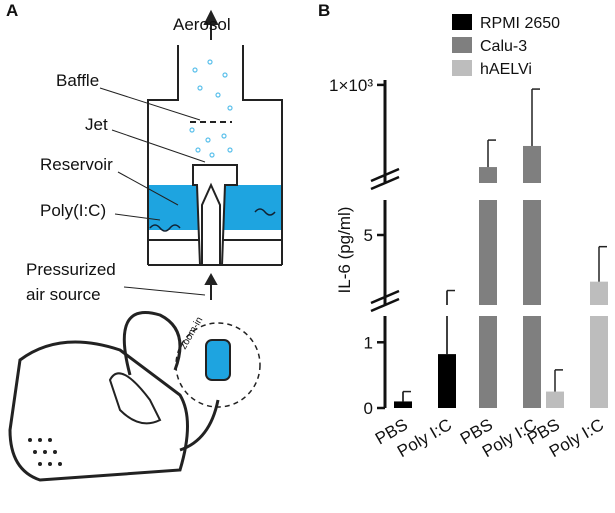 The height and width of the screenshot is (513, 615). What do you see at coordinates (520, 23) in the screenshot?
I see `legend-label: RPMI 2650` at bounding box center [520, 23].